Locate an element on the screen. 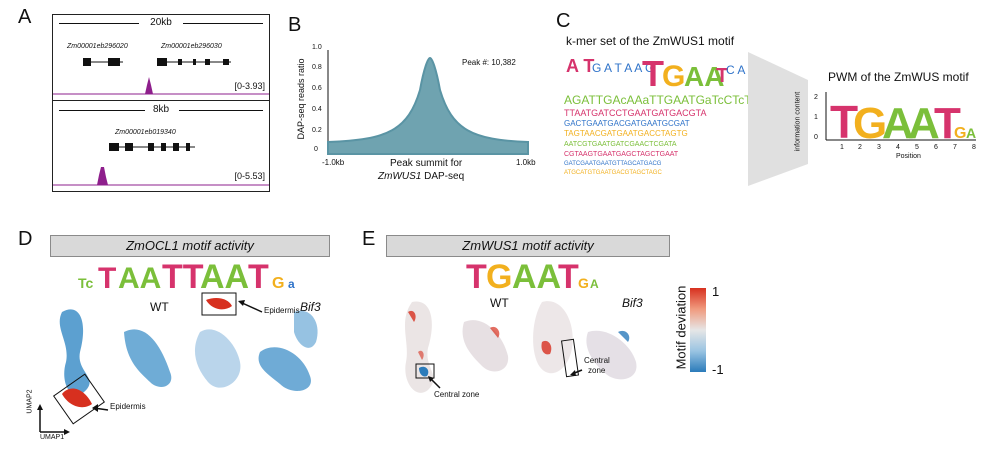 This screenshot has width=1003, height=464. d-wt-label: WT is located at coordinates (159, 307).